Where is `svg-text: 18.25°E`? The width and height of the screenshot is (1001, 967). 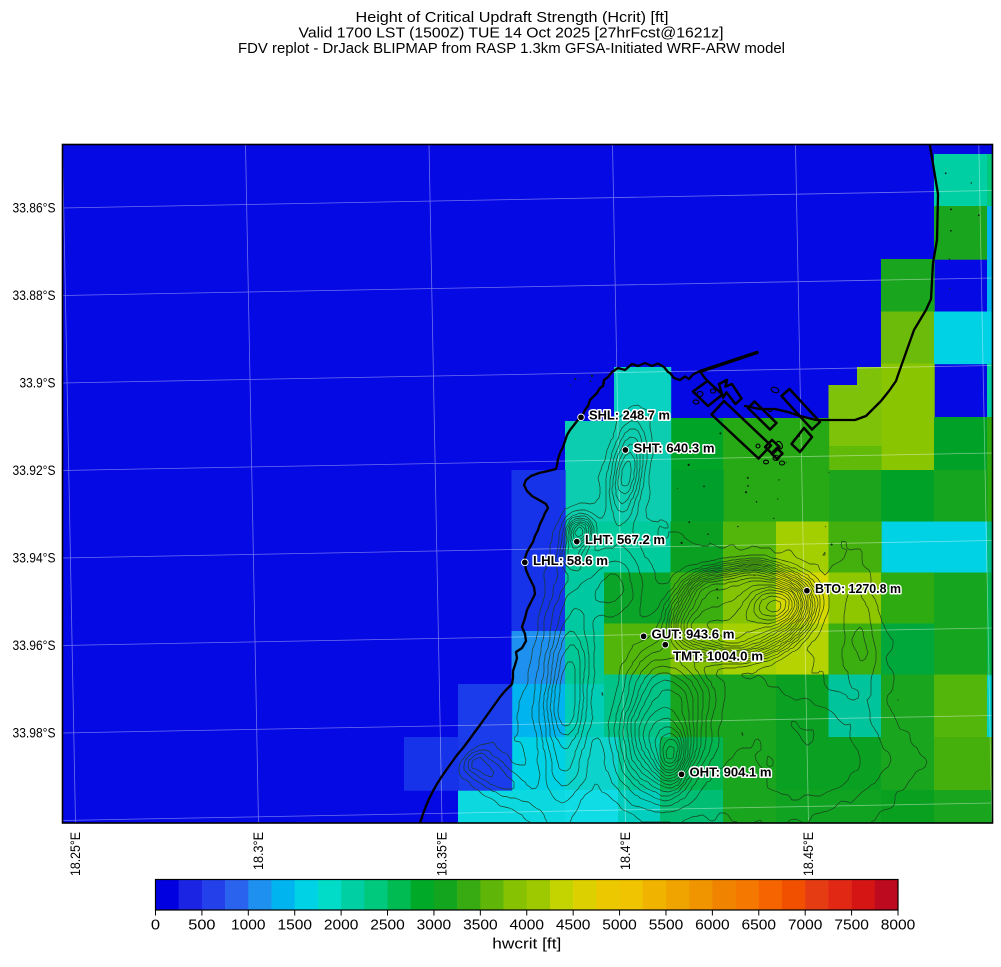
svg-text: 18.25°E is located at coordinates (75, 854).